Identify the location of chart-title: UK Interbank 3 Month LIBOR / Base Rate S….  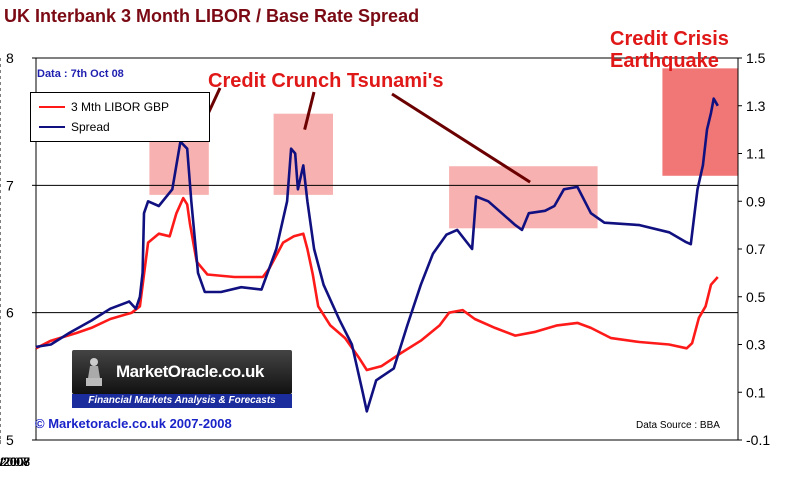
(212, 16).